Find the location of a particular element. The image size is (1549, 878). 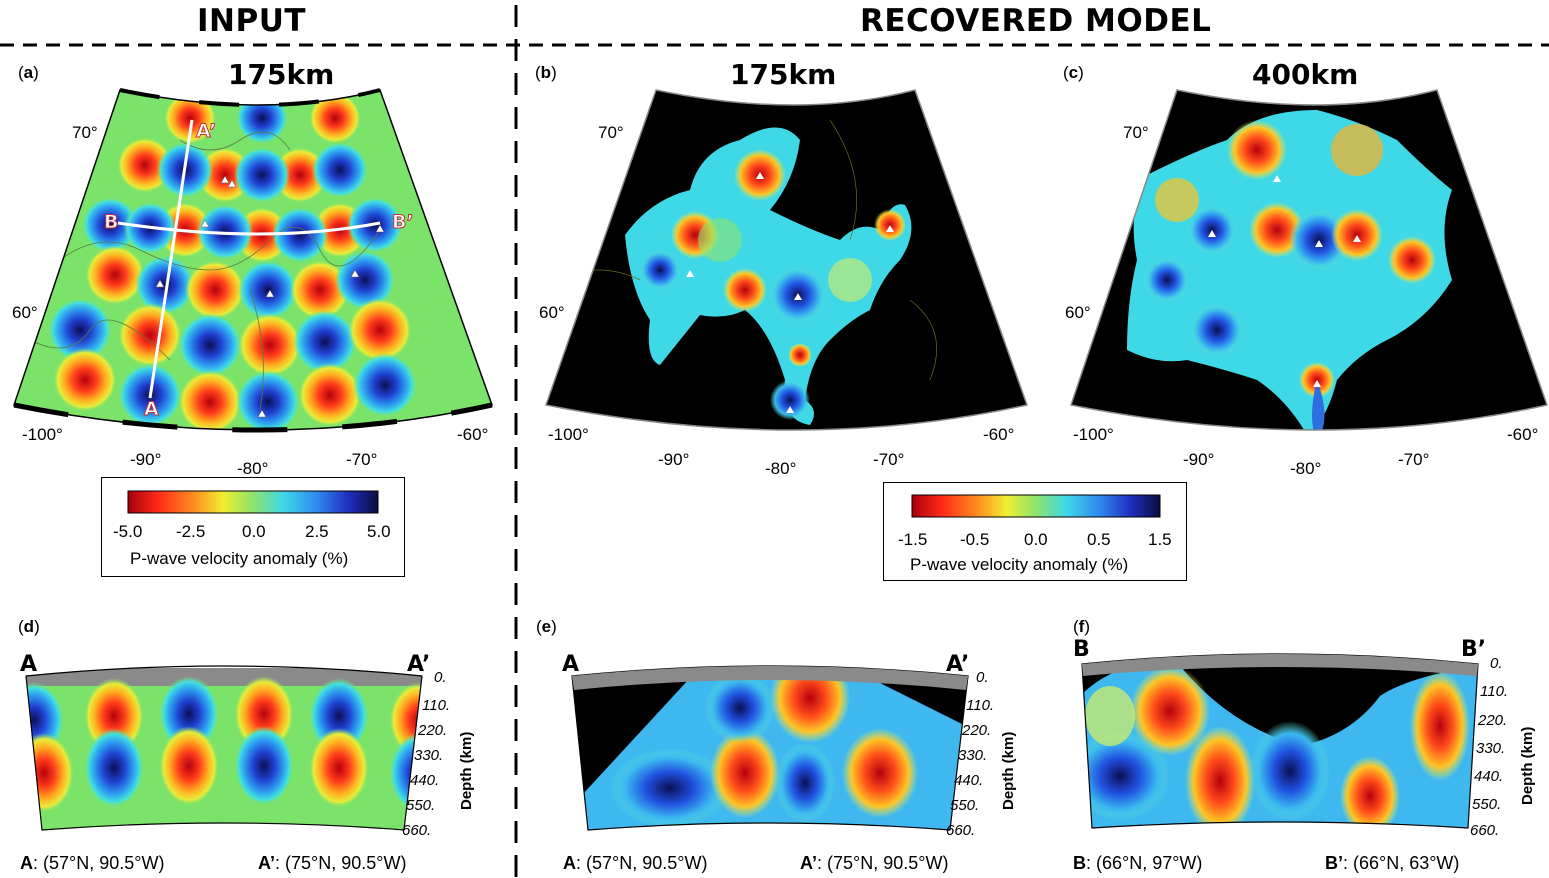

cb-recovered-tick: 0.0 is located at coordinates (1036, 539).